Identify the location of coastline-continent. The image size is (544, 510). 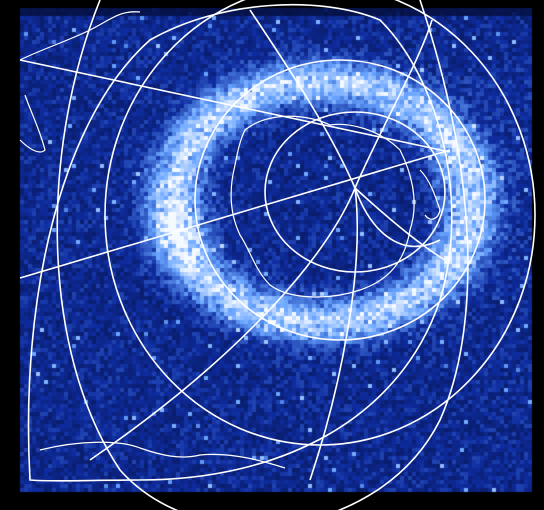
(322, 206).